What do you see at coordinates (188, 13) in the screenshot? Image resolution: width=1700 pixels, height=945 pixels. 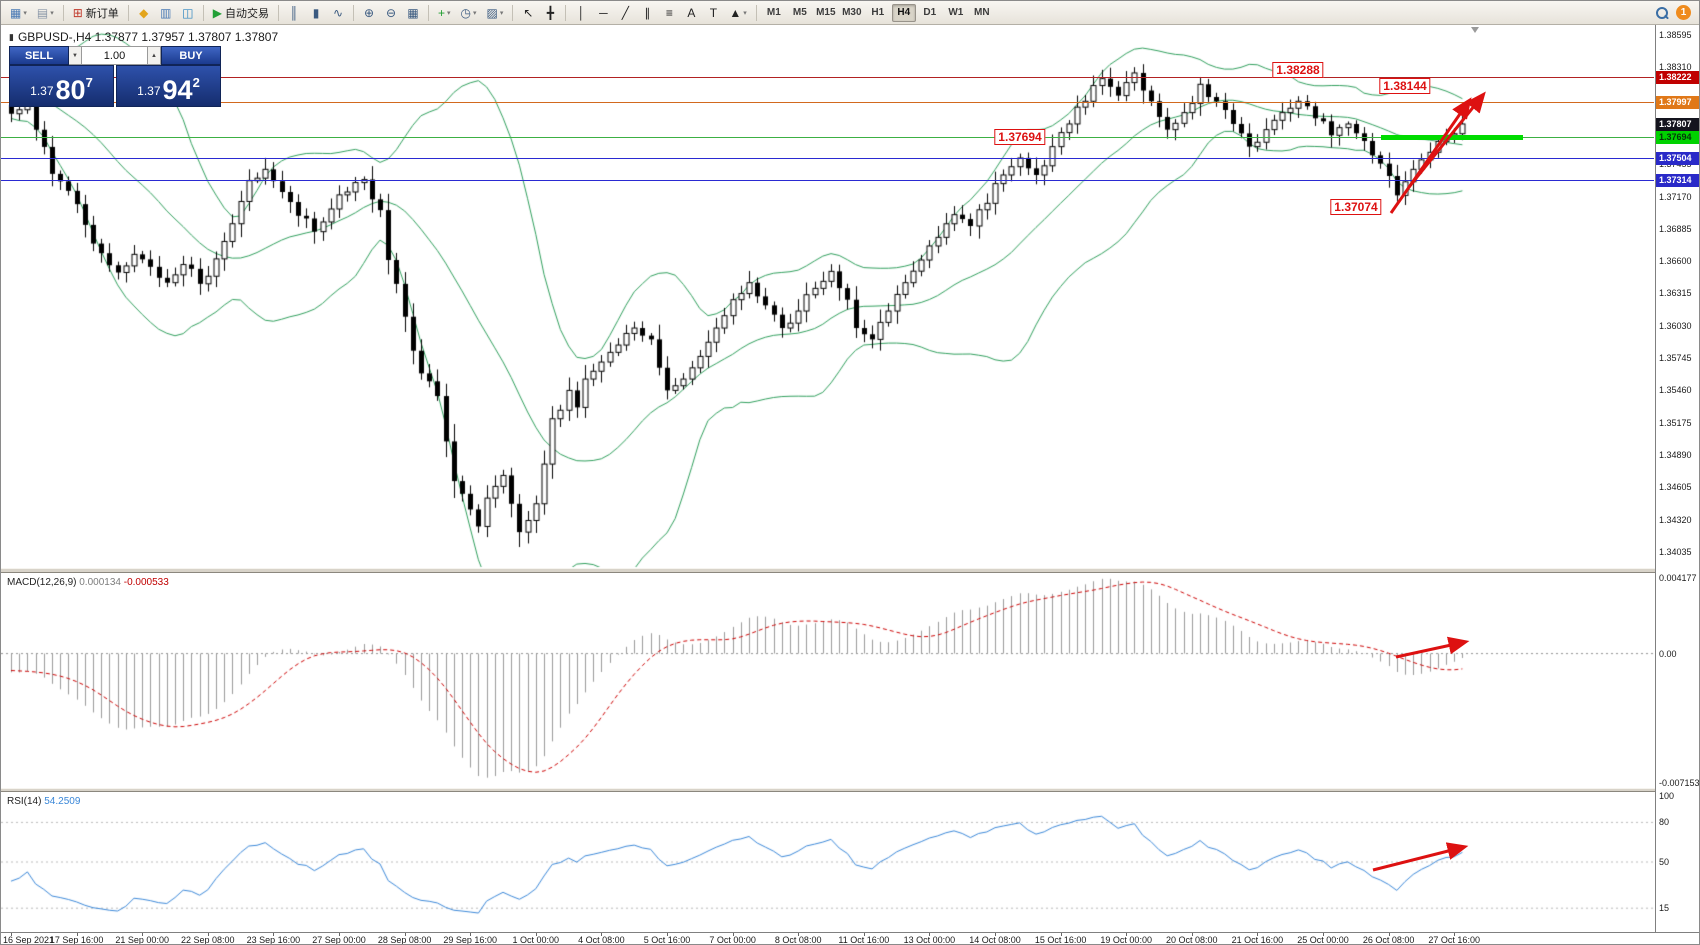 I see `market-watch-button: ◫` at bounding box center [188, 13].